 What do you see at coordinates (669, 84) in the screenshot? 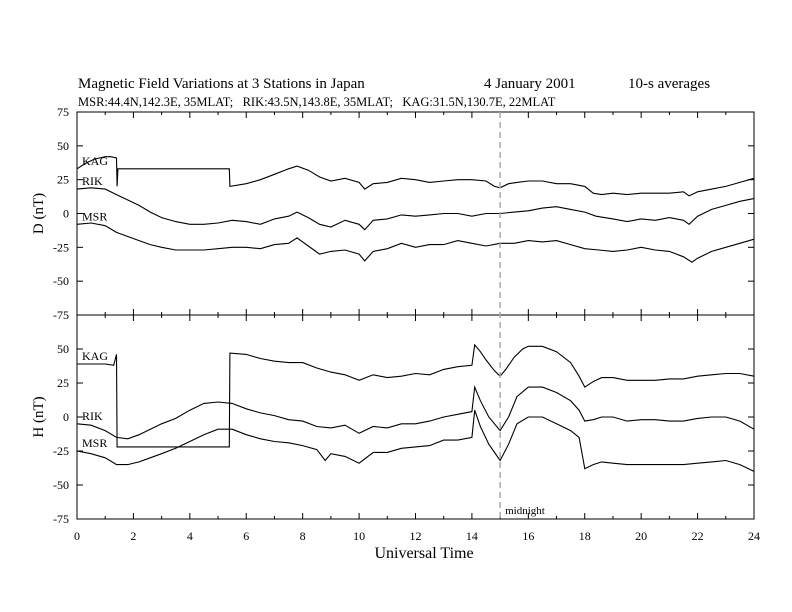
I see `chart-averaging: 10-s averages` at bounding box center [669, 84].